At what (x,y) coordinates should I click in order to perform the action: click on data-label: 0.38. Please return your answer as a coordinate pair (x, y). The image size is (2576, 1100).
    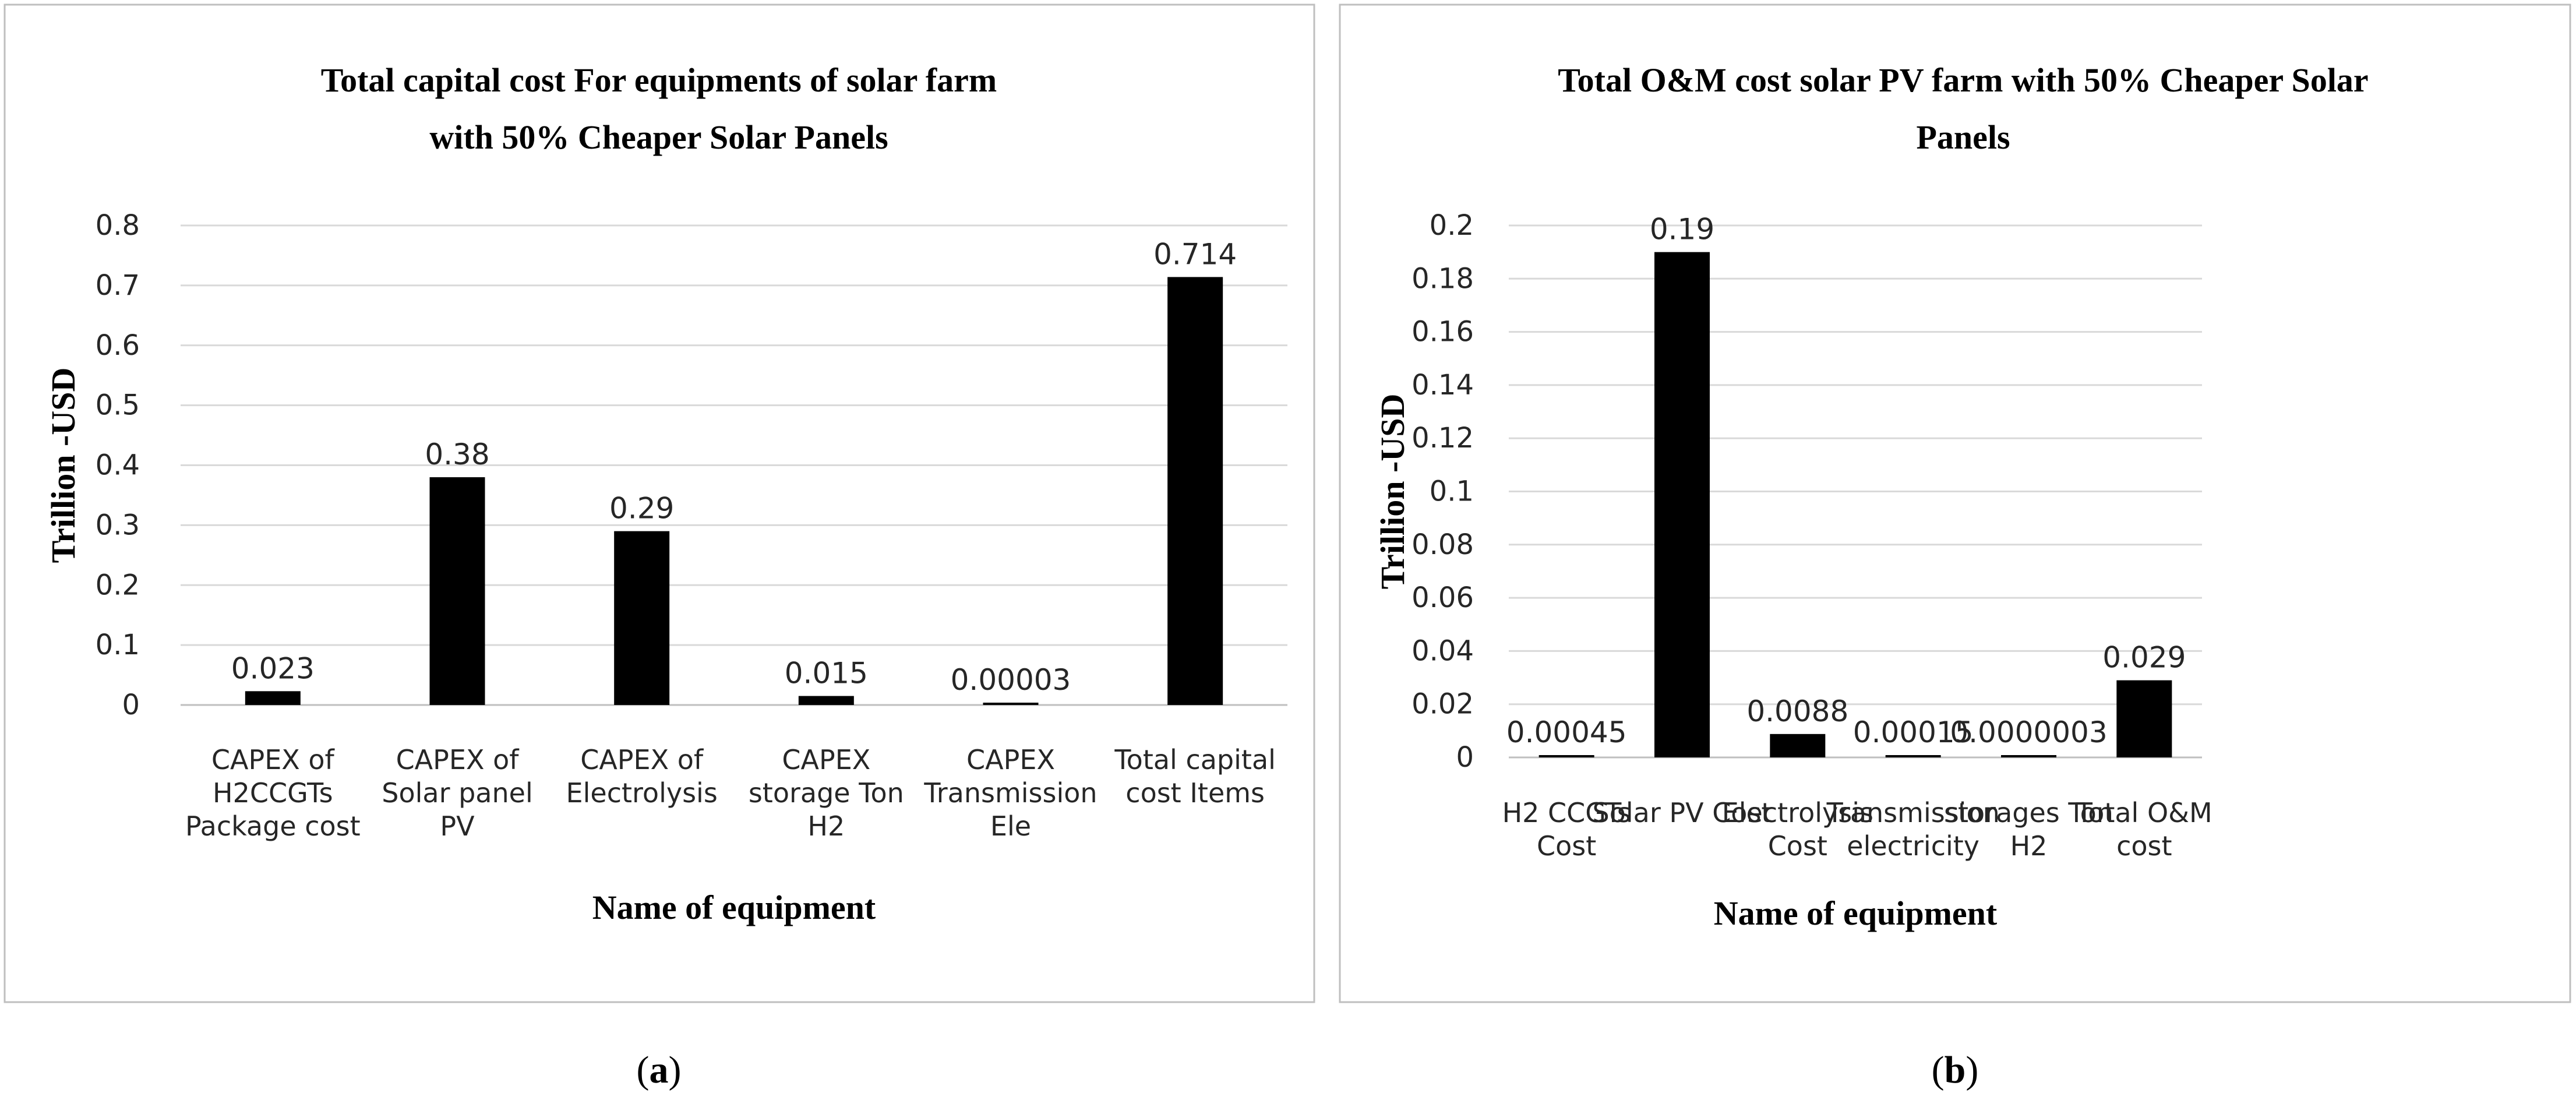
    Looking at the image, I should click on (457, 454).